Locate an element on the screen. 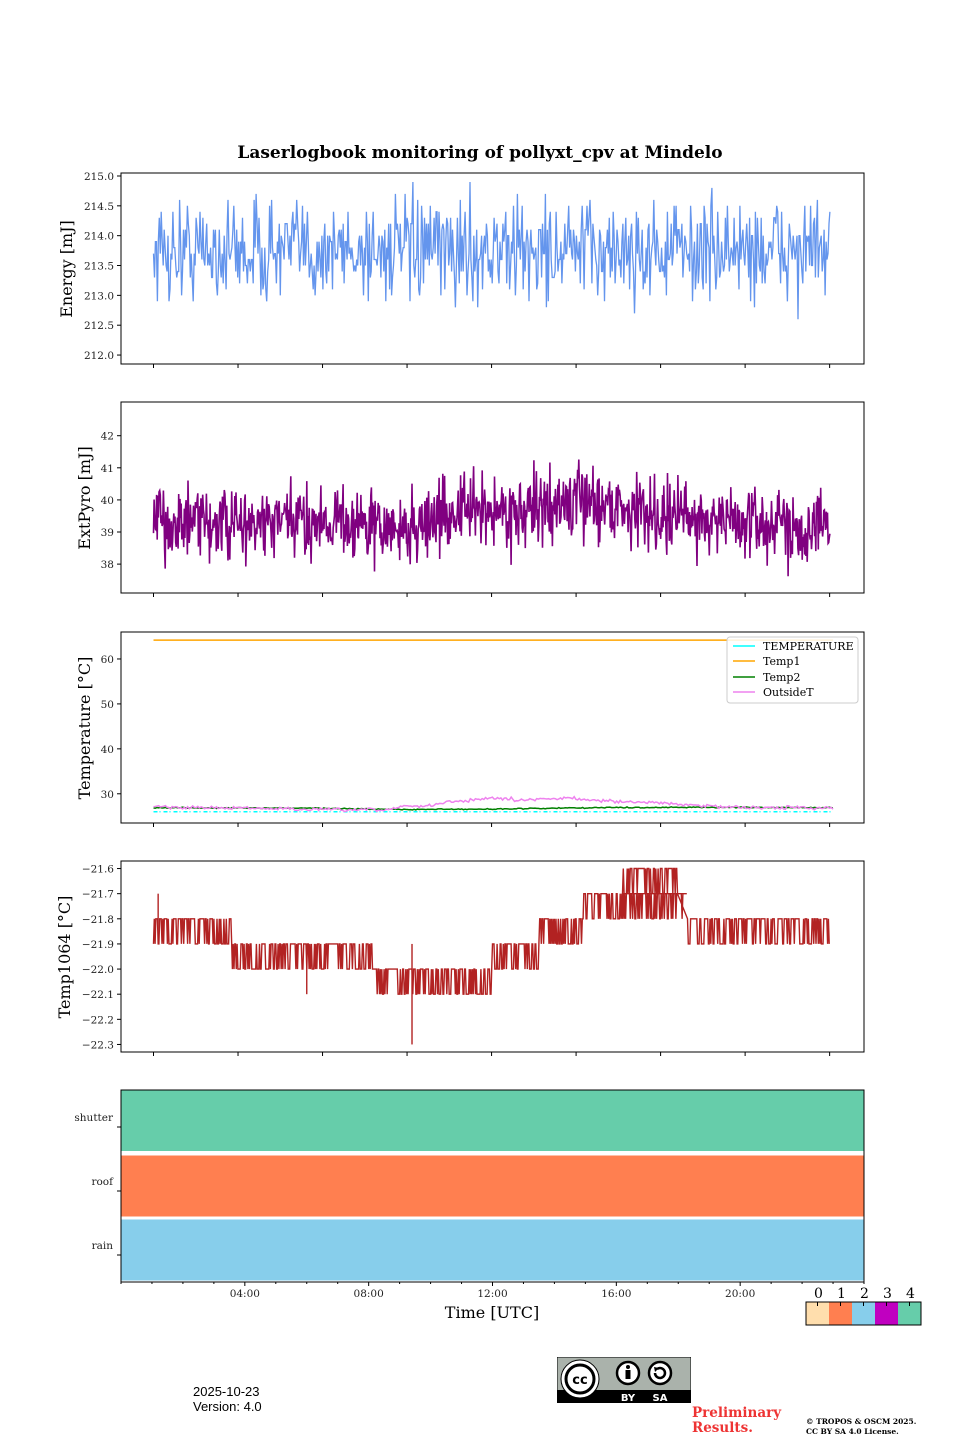 The height and width of the screenshot is (1440, 960). ytick-label: 38 is located at coordinates (107, 565).